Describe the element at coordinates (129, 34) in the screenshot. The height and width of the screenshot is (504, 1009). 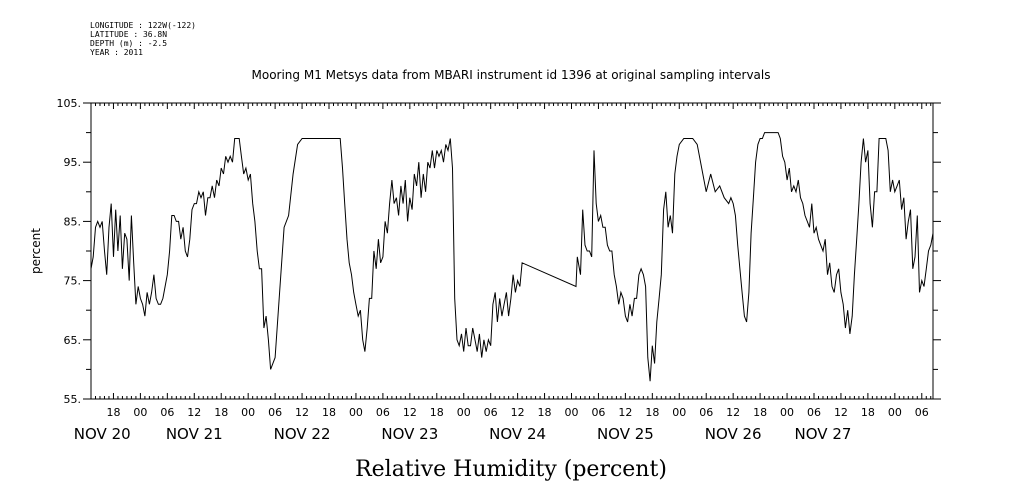
I see `latitude-label: LATITUDE : 36.8N` at that location.